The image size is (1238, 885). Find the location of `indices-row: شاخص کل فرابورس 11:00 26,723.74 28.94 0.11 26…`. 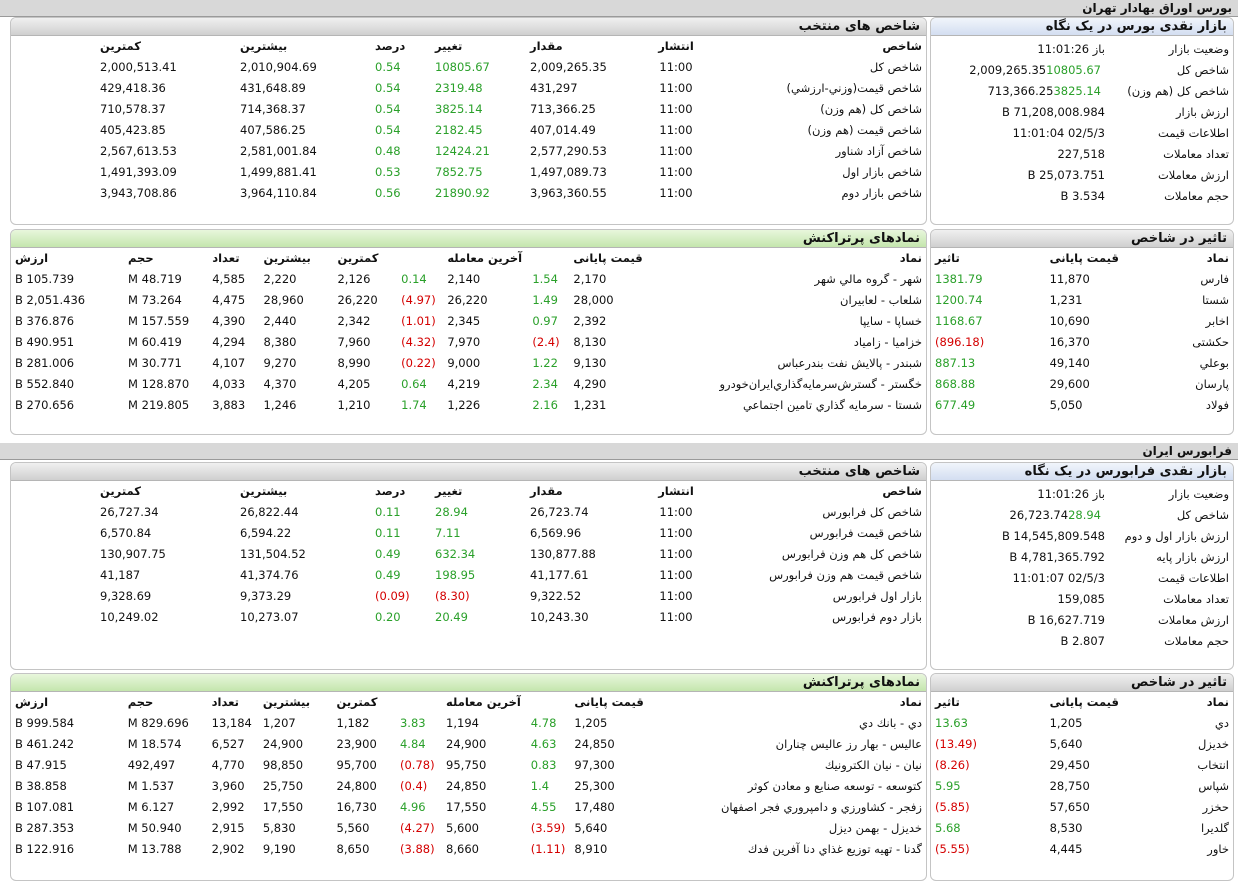

indices-row: شاخص کل فرابورس 11:00 26,723.74 28.94 0.11 26… is located at coordinates (468, 511).